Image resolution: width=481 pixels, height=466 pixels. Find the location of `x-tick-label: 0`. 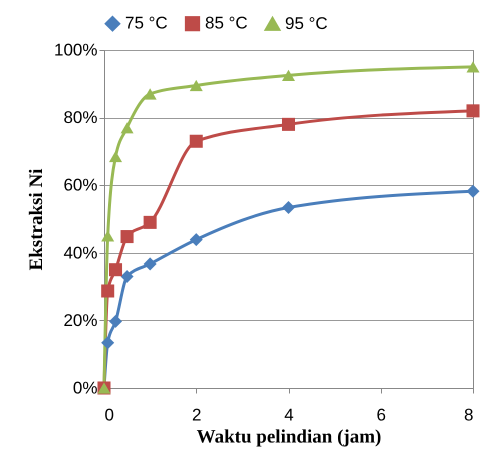

x-tick-label: 0 is located at coordinates (109, 415).